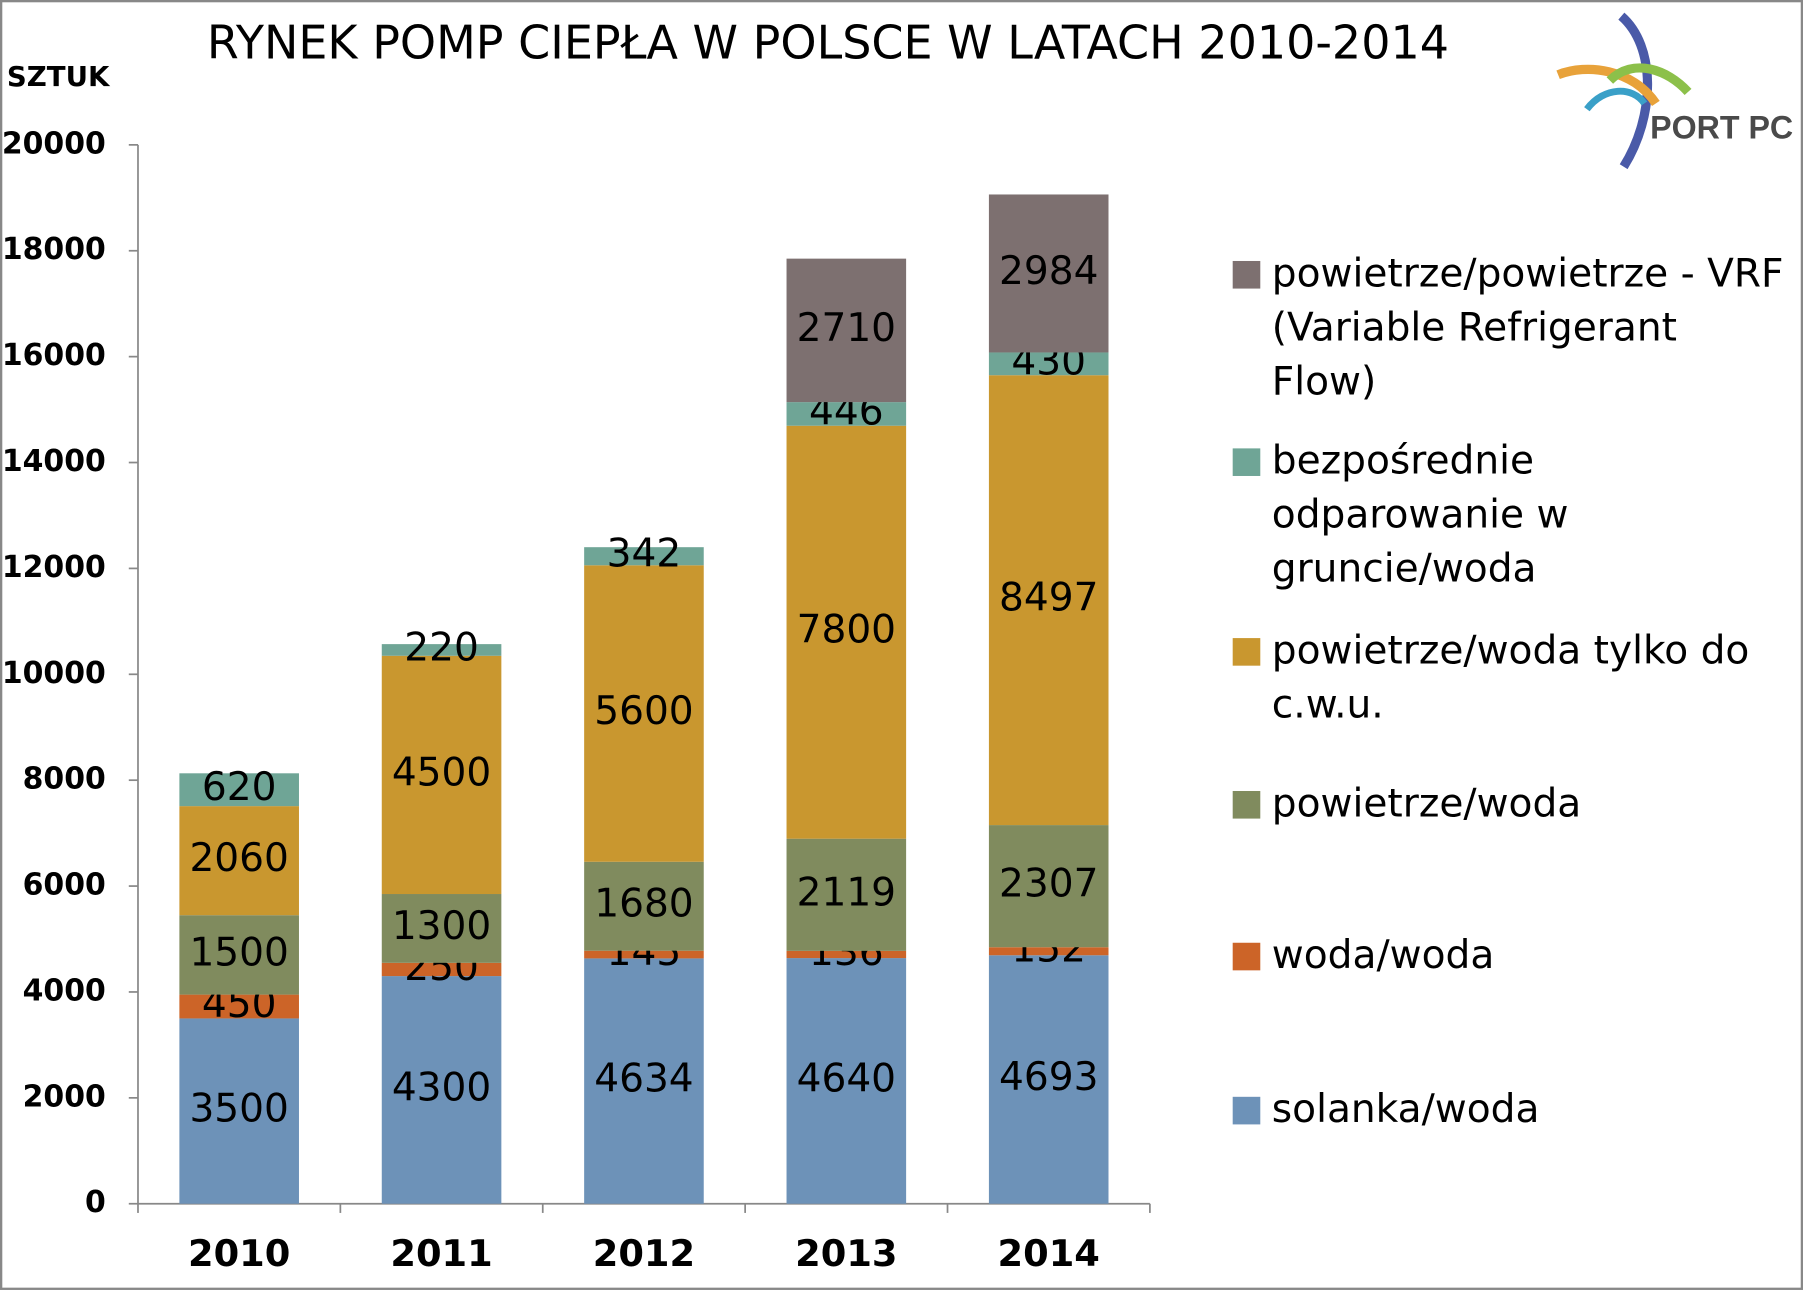 The width and height of the screenshot is (1803, 1290). I want to click on data-label: 4500, so click(441, 772).